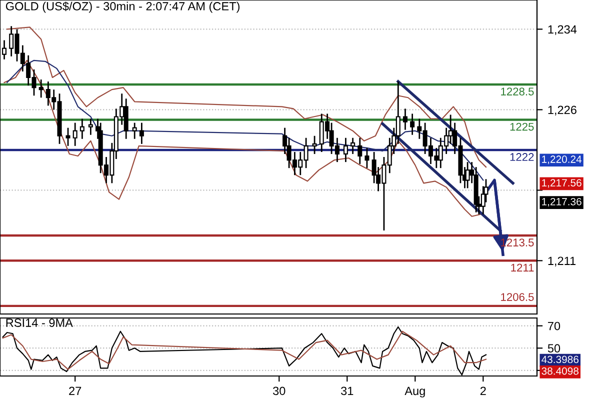 The width and height of the screenshot is (590, 400). I want to click on x-tick-label: 2, so click(483, 390).